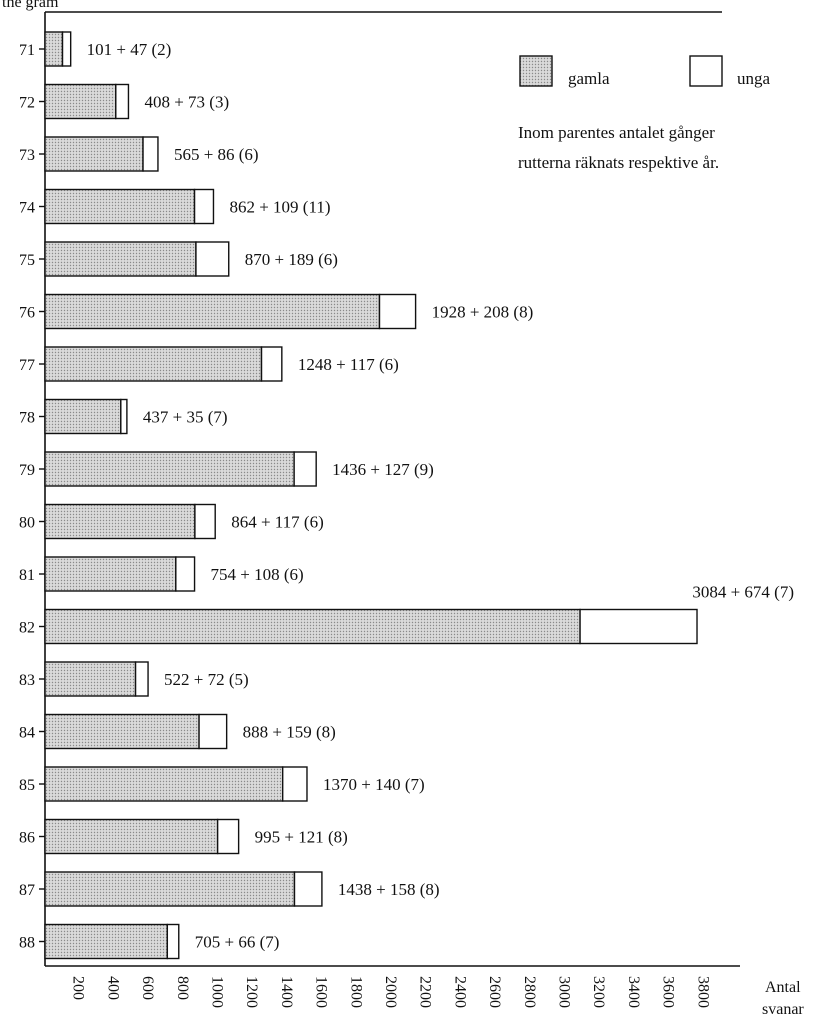 This screenshot has height=1020, width=823. I want to click on y-tick-label: 74, so click(27, 208).